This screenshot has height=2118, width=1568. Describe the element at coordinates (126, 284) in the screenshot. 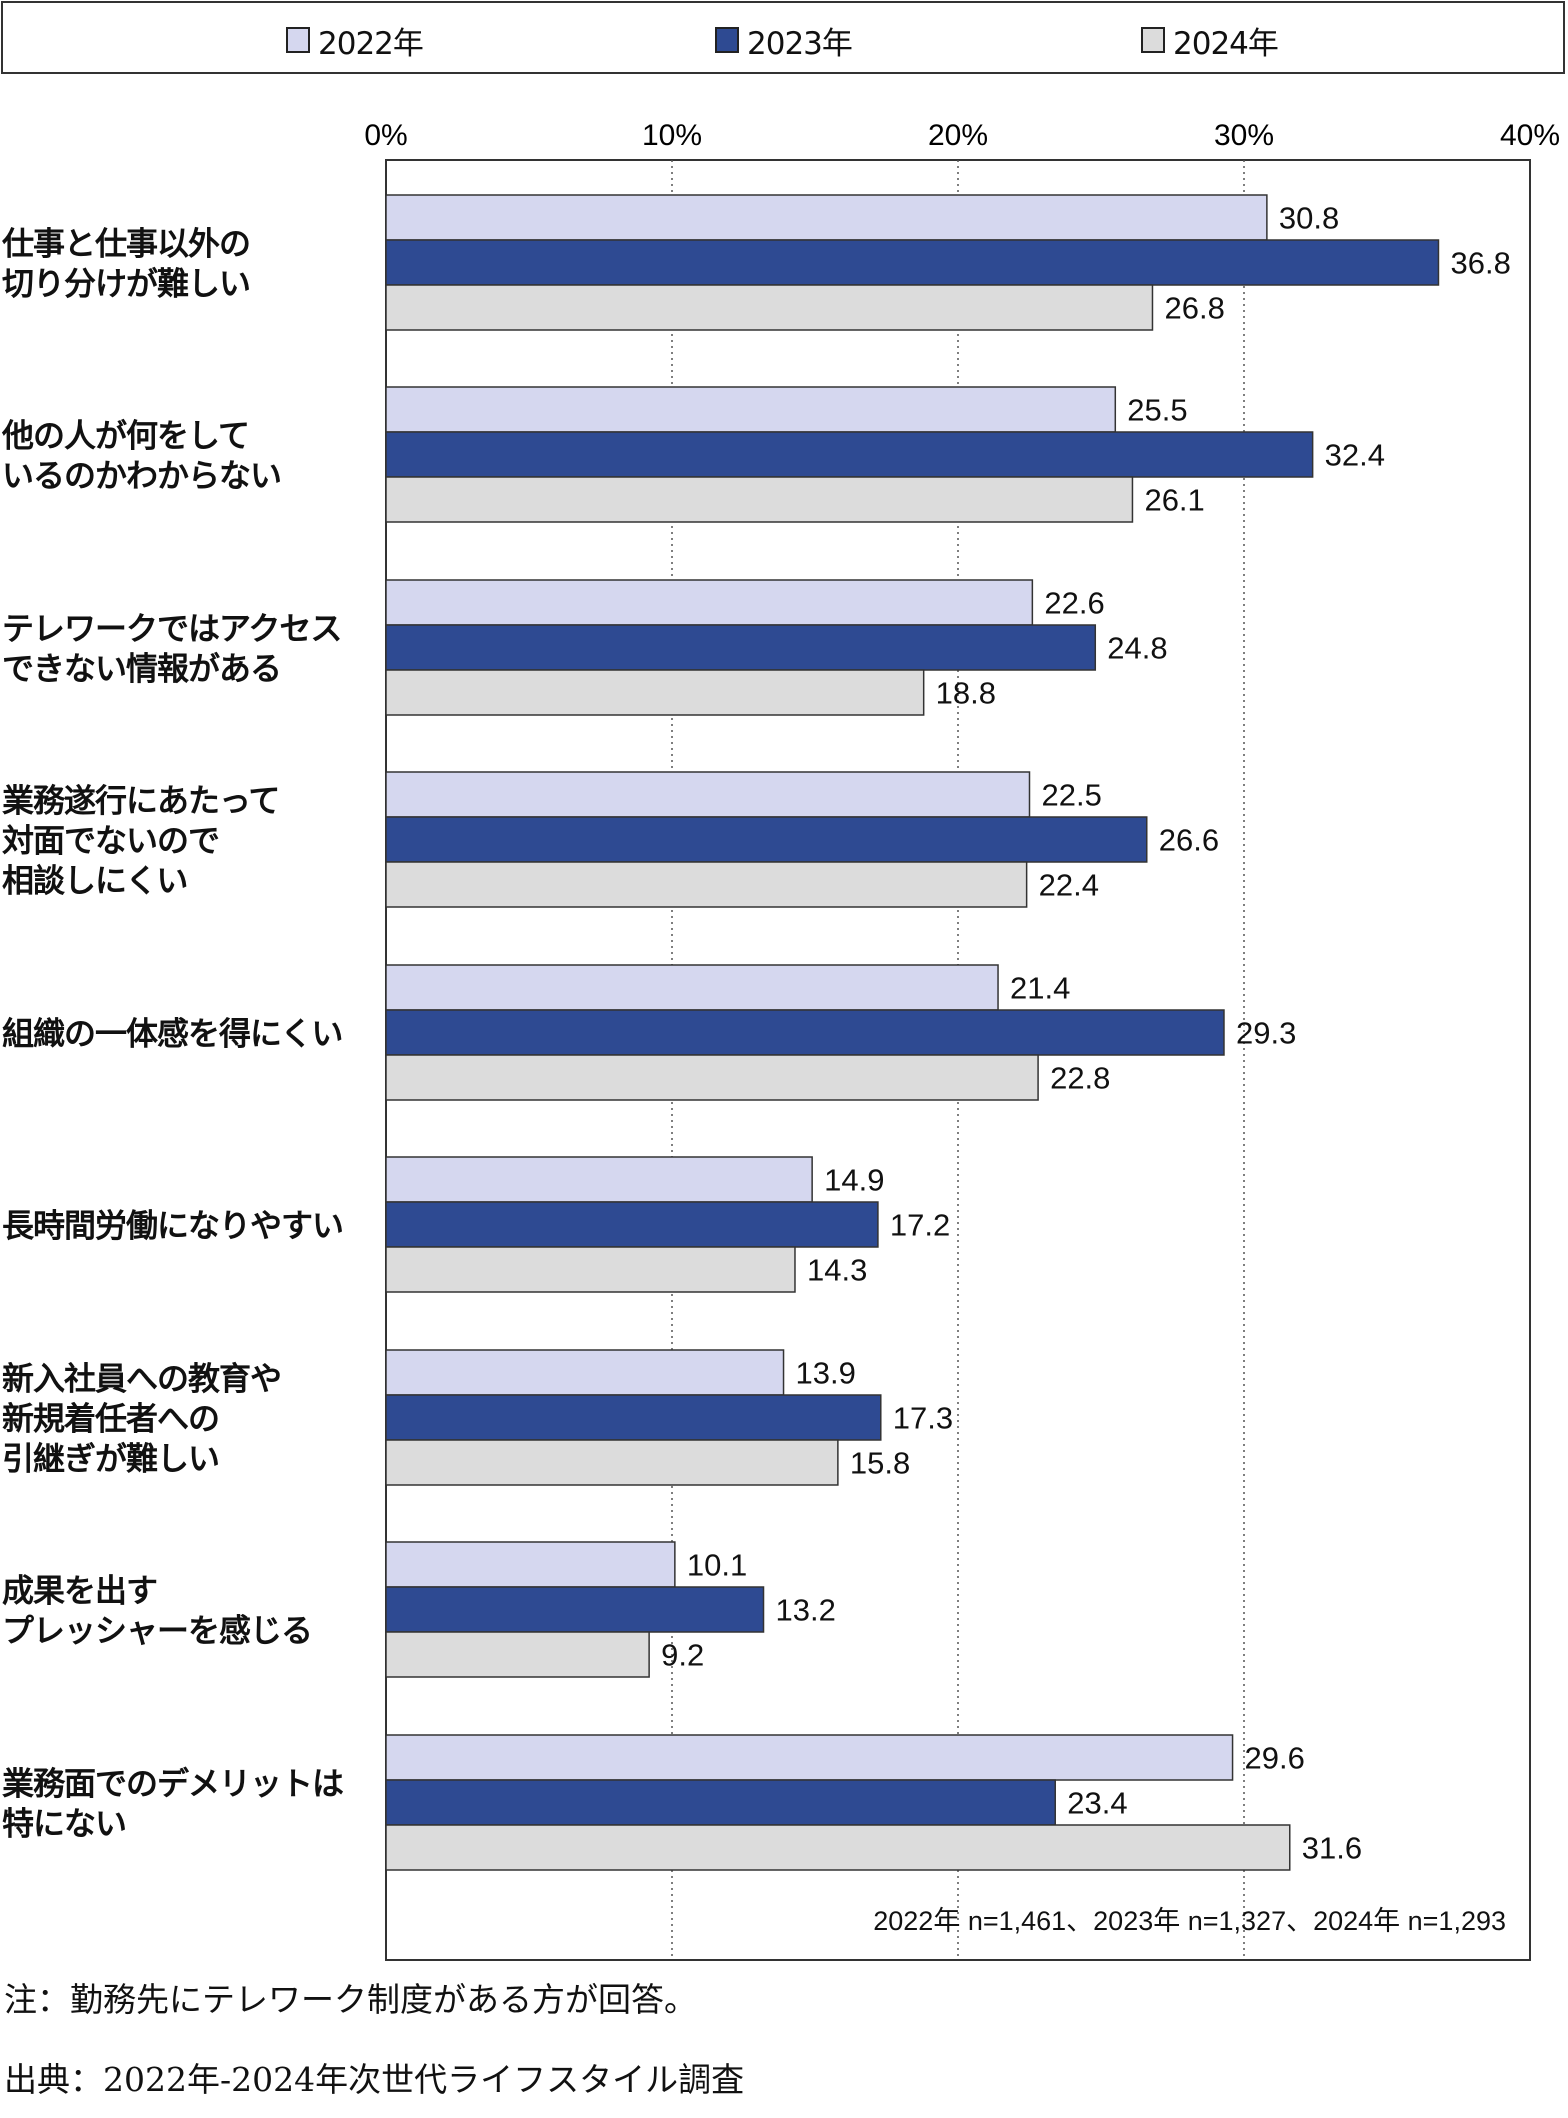

I see `category-label-line: 切り分けが難しい` at that location.